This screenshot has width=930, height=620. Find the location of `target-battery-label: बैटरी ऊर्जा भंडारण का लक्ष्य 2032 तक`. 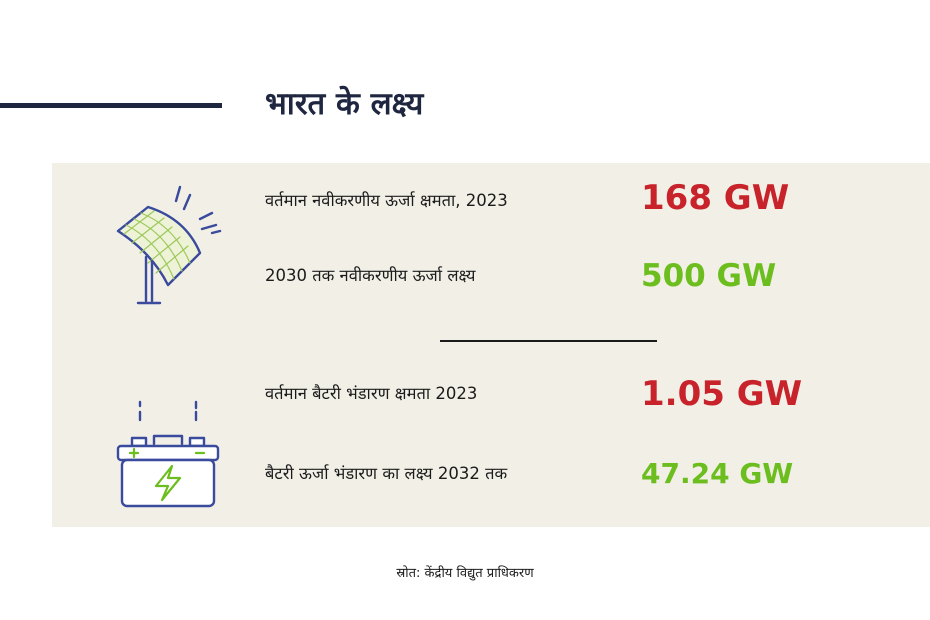

target-battery-label: बैटरी ऊर्जा भंडारण का लक्ष्य 2032 तक is located at coordinates (386, 473).